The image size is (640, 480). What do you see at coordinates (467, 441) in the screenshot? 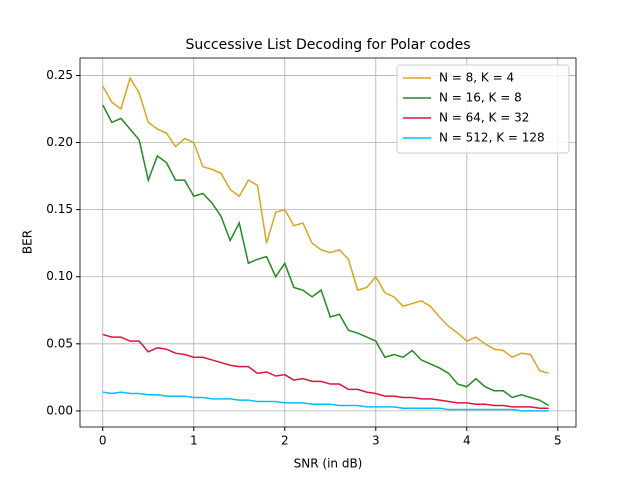
I see `x-tick-label: 4` at bounding box center [467, 441].